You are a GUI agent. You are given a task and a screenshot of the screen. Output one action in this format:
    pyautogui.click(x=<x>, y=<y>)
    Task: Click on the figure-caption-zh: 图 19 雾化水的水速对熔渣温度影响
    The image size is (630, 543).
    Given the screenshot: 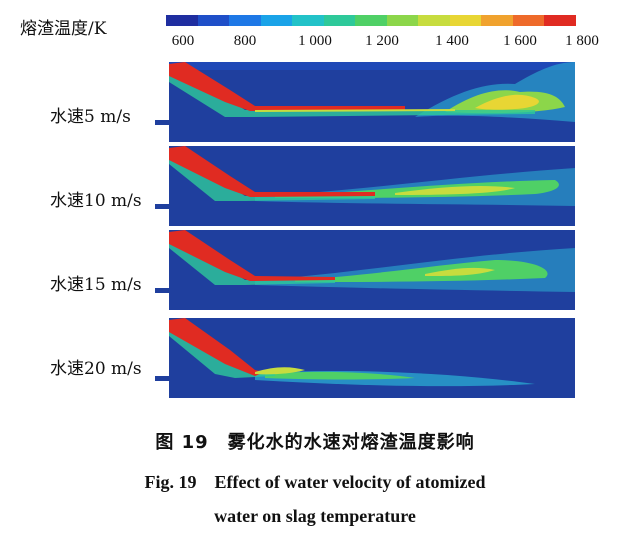 What is the action you would take?
    pyautogui.click(x=315, y=442)
    